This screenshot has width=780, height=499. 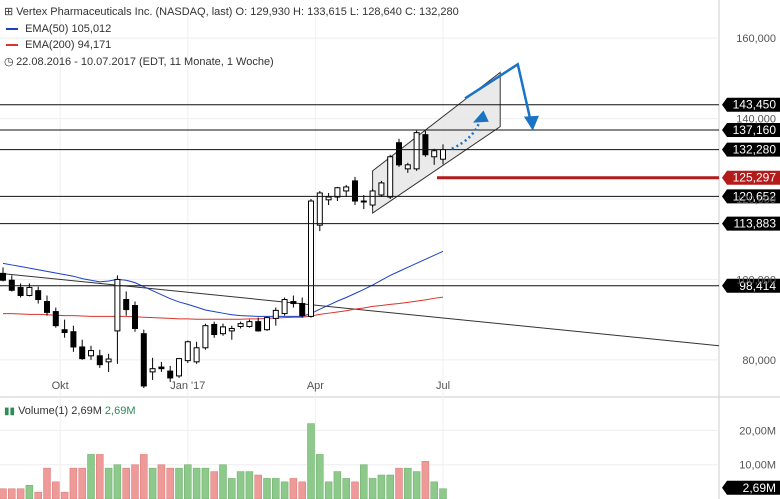 What do you see at coordinates (120, 411) in the screenshot?
I see `volume-value-2: 2,69M` at bounding box center [120, 411].